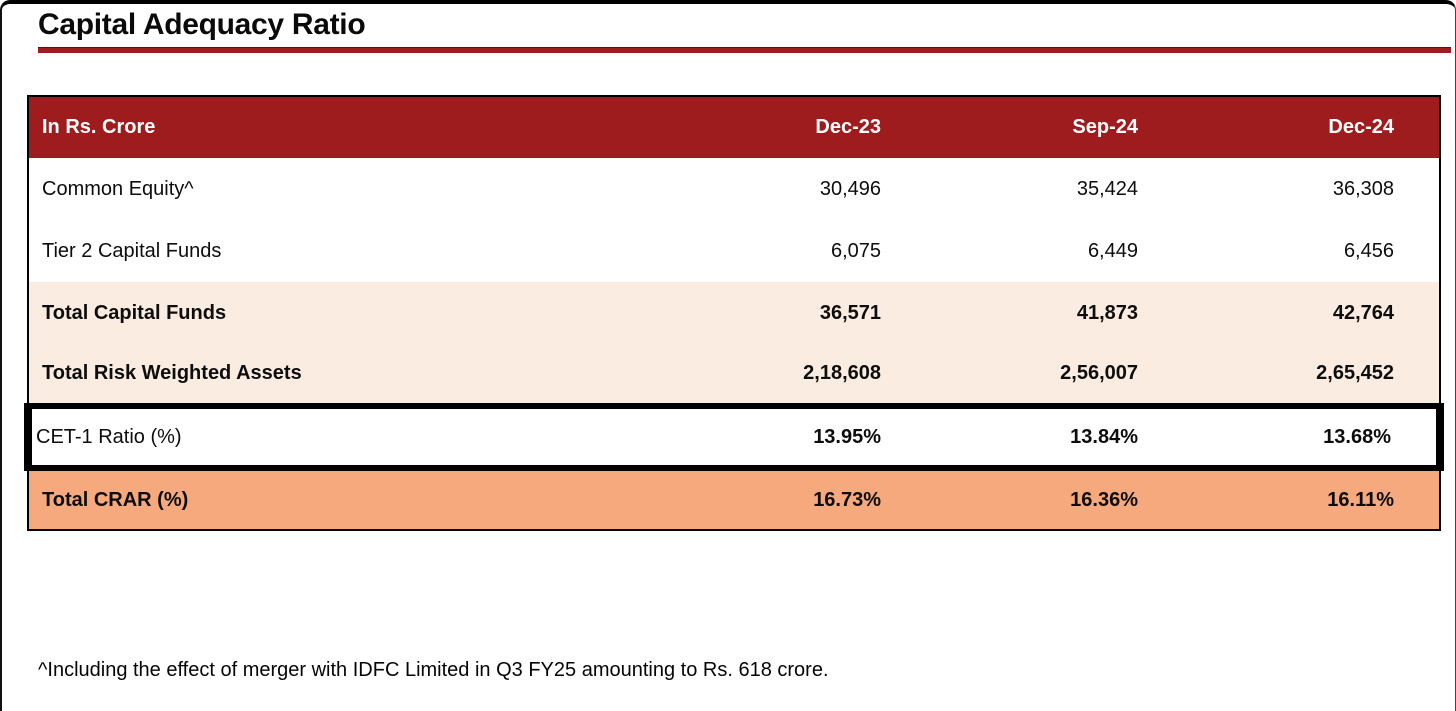 Image resolution: width=1456 pixels, height=711 pixels. What do you see at coordinates (798, 189) in the screenshot?
I see `row-value: 30,496` at bounding box center [798, 189].